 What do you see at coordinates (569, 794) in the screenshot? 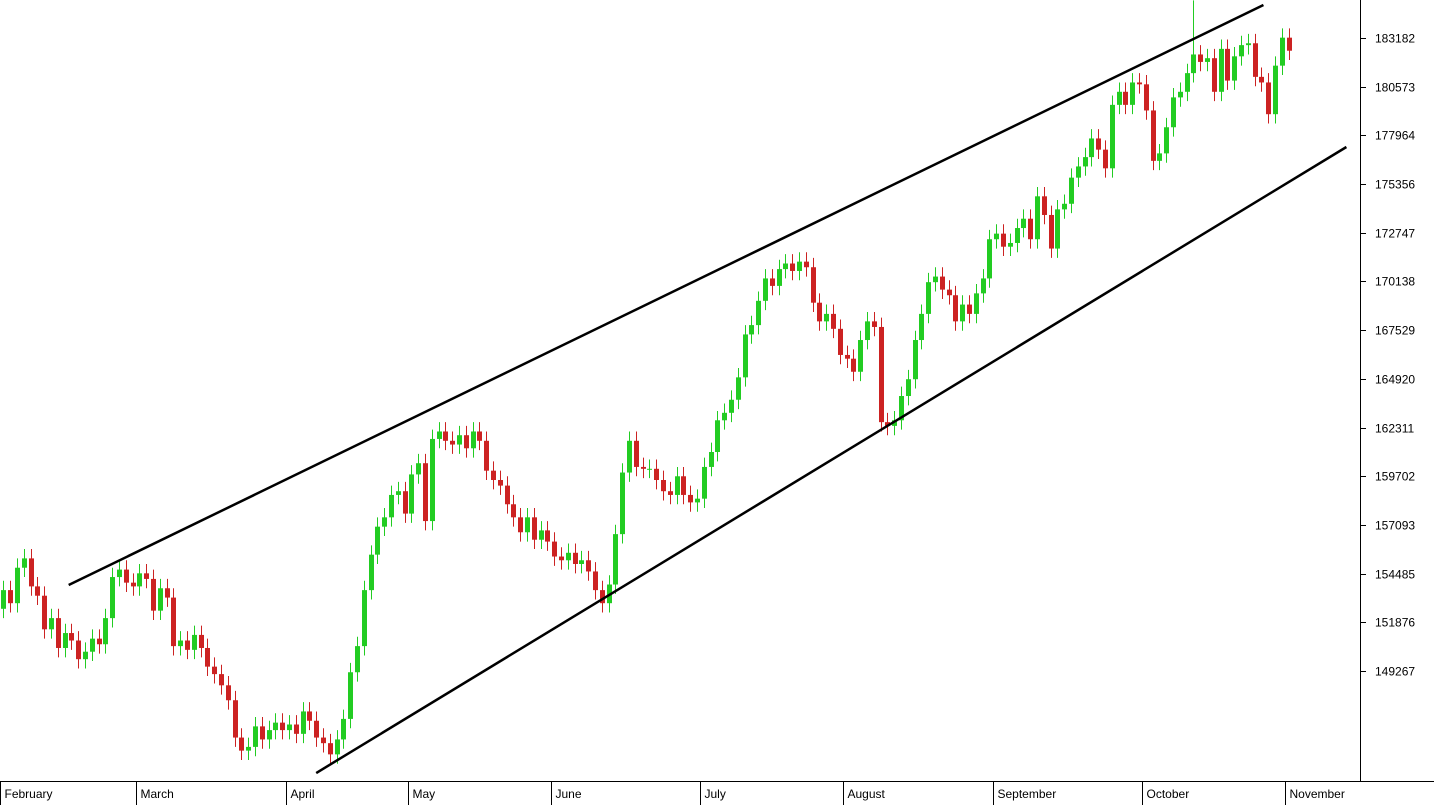
I see `x-tick-label: June` at bounding box center [569, 794].